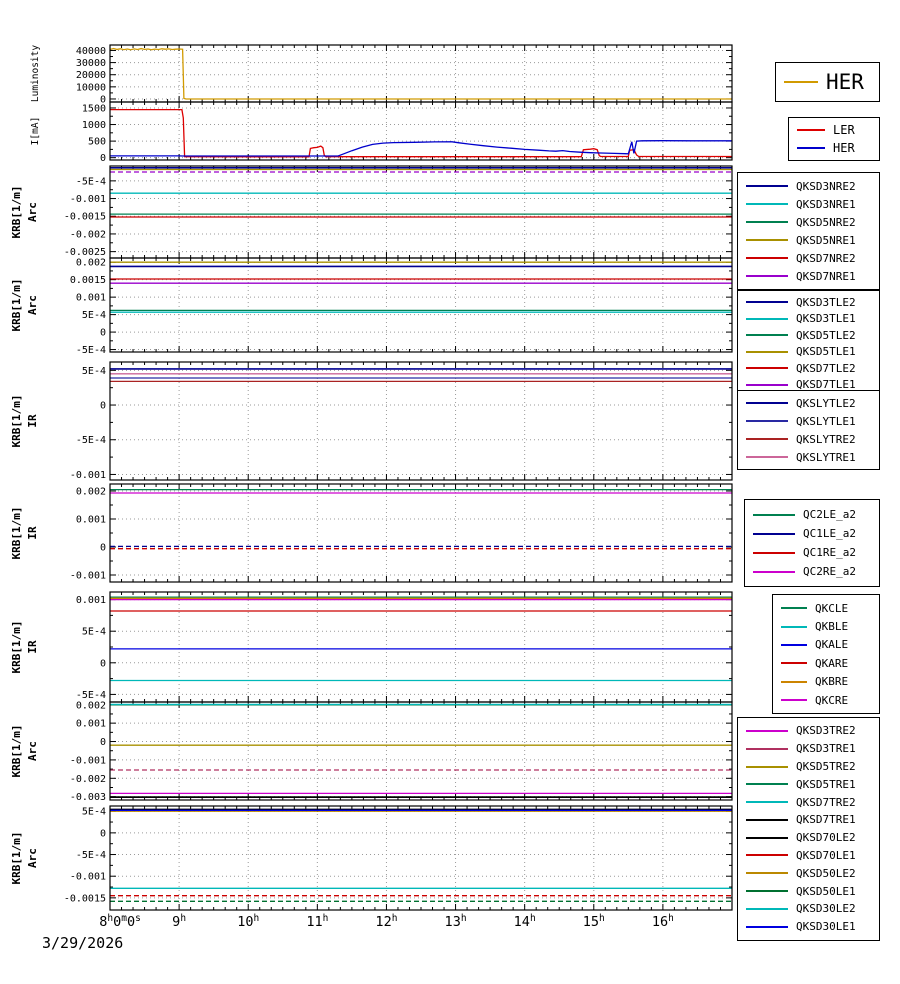 The image size is (900, 984). Describe the element at coordinates (85, 898) in the screenshot. I see `y-tick-label: -0.0015` at that location.